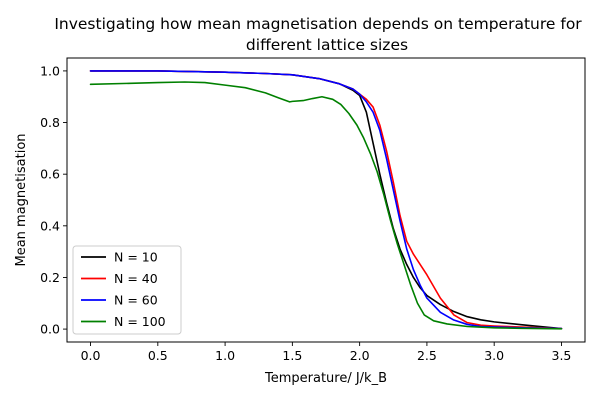  What do you see at coordinates (136, 278) in the screenshot?
I see `legend-label-2: N = 40` at bounding box center [136, 278].